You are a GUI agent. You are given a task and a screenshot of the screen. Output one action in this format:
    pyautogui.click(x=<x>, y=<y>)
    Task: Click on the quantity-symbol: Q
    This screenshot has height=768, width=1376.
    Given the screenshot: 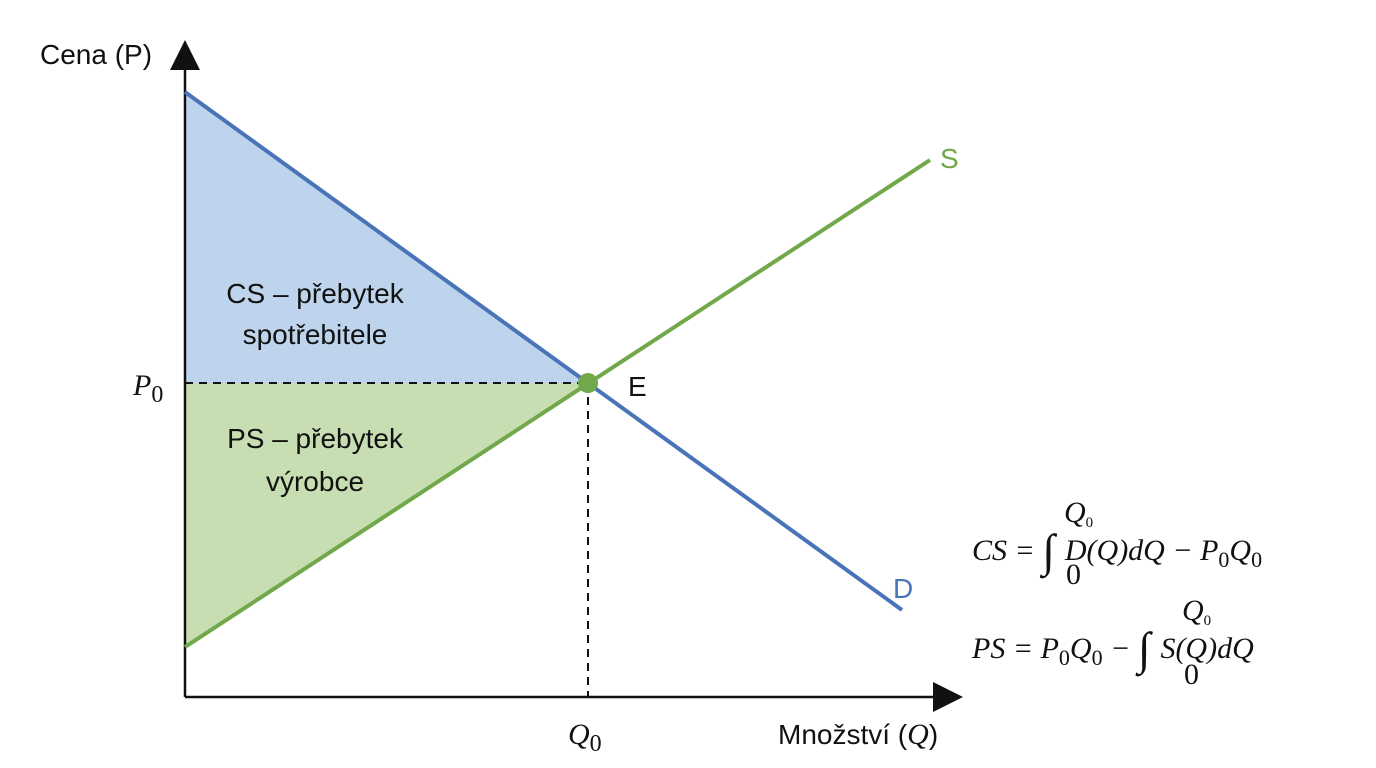 What is the action you would take?
    pyautogui.click(x=579, y=734)
    